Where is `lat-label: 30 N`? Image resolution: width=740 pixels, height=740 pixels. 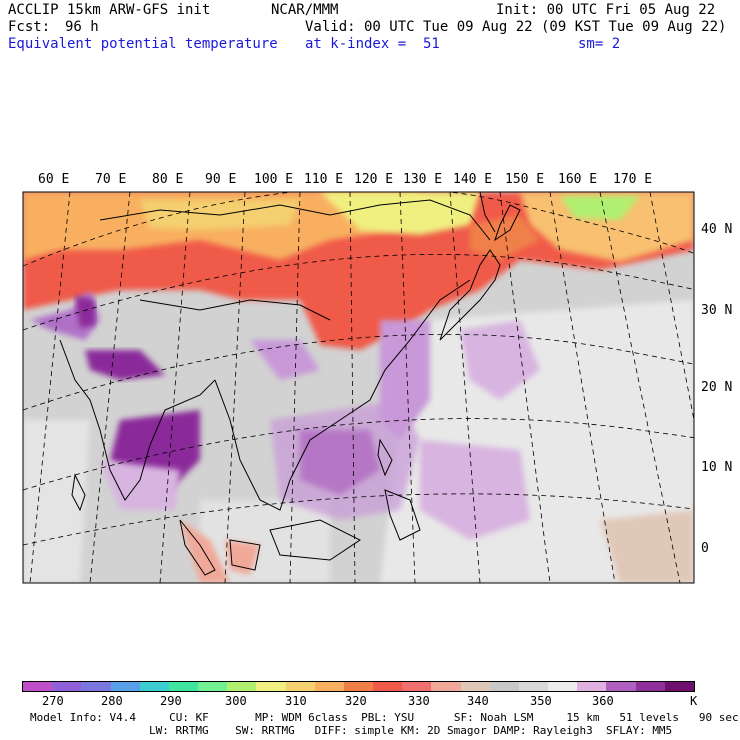
lat-label: 30 N is located at coordinates (717, 310).